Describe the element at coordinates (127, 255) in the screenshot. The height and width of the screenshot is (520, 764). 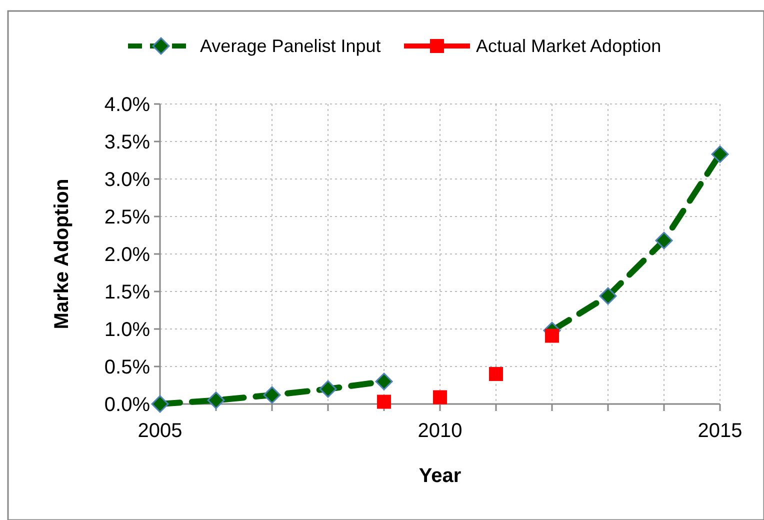
I see `y-tick-label: 2.0%` at that location.